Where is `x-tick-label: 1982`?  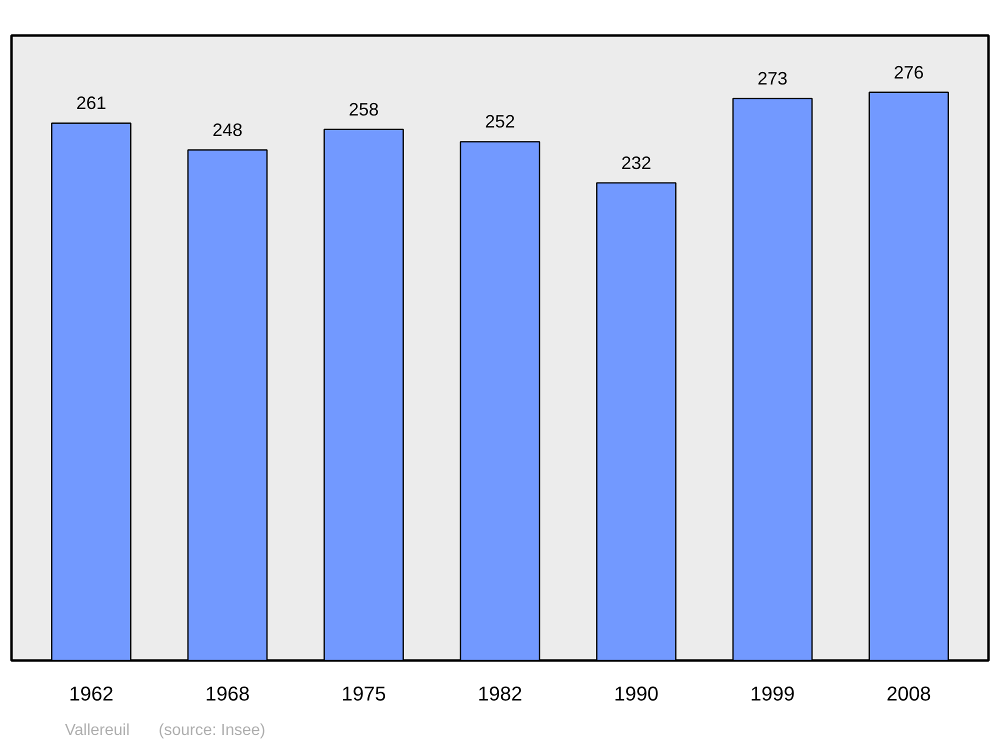 x-tick-label: 1982 is located at coordinates (500, 695).